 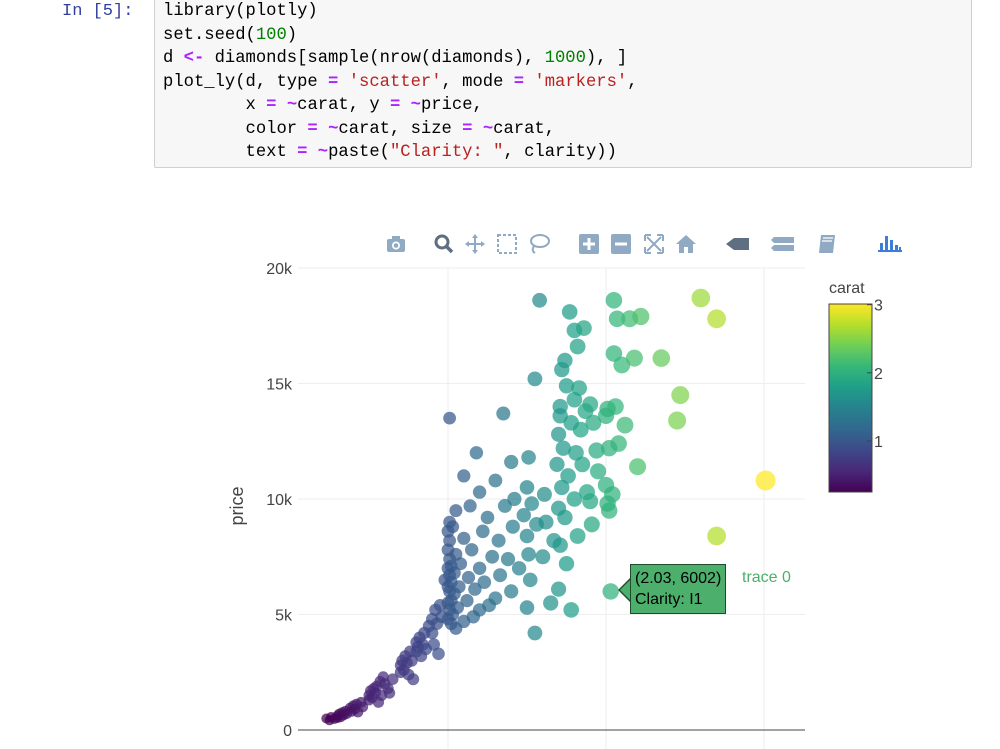 What do you see at coordinates (892, 244) in the screenshot?
I see `plotly-logo-icon` at bounding box center [892, 244].